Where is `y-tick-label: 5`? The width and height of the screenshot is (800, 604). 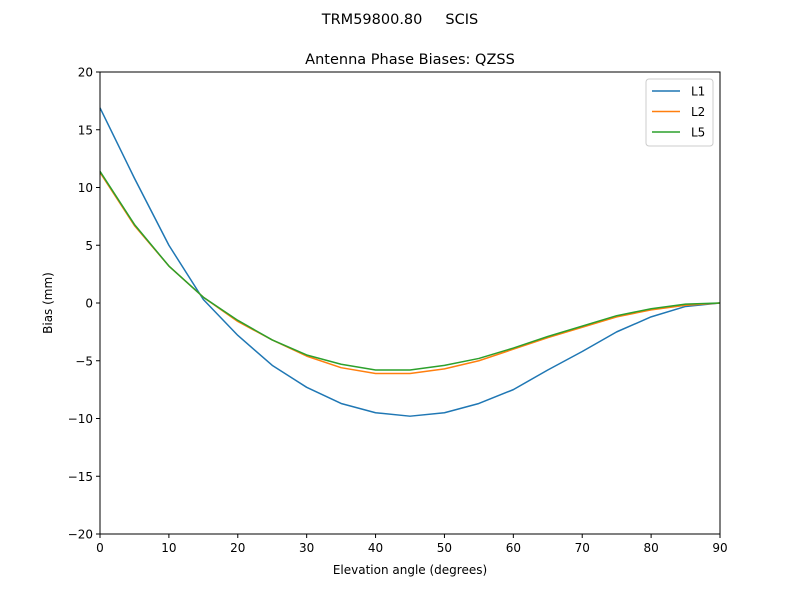 y-tick-label: 5 is located at coordinates (89, 246).